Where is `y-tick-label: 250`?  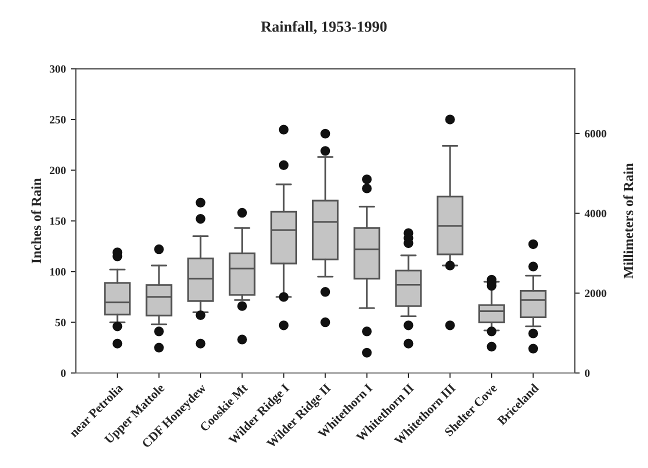 y-tick-label: 250 is located at coordinates (58, 120).